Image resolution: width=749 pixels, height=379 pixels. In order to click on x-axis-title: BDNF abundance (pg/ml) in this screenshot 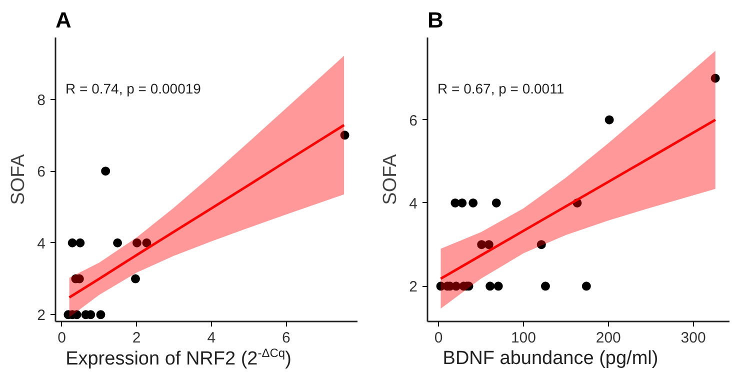, I will do `click(551, 359)`.